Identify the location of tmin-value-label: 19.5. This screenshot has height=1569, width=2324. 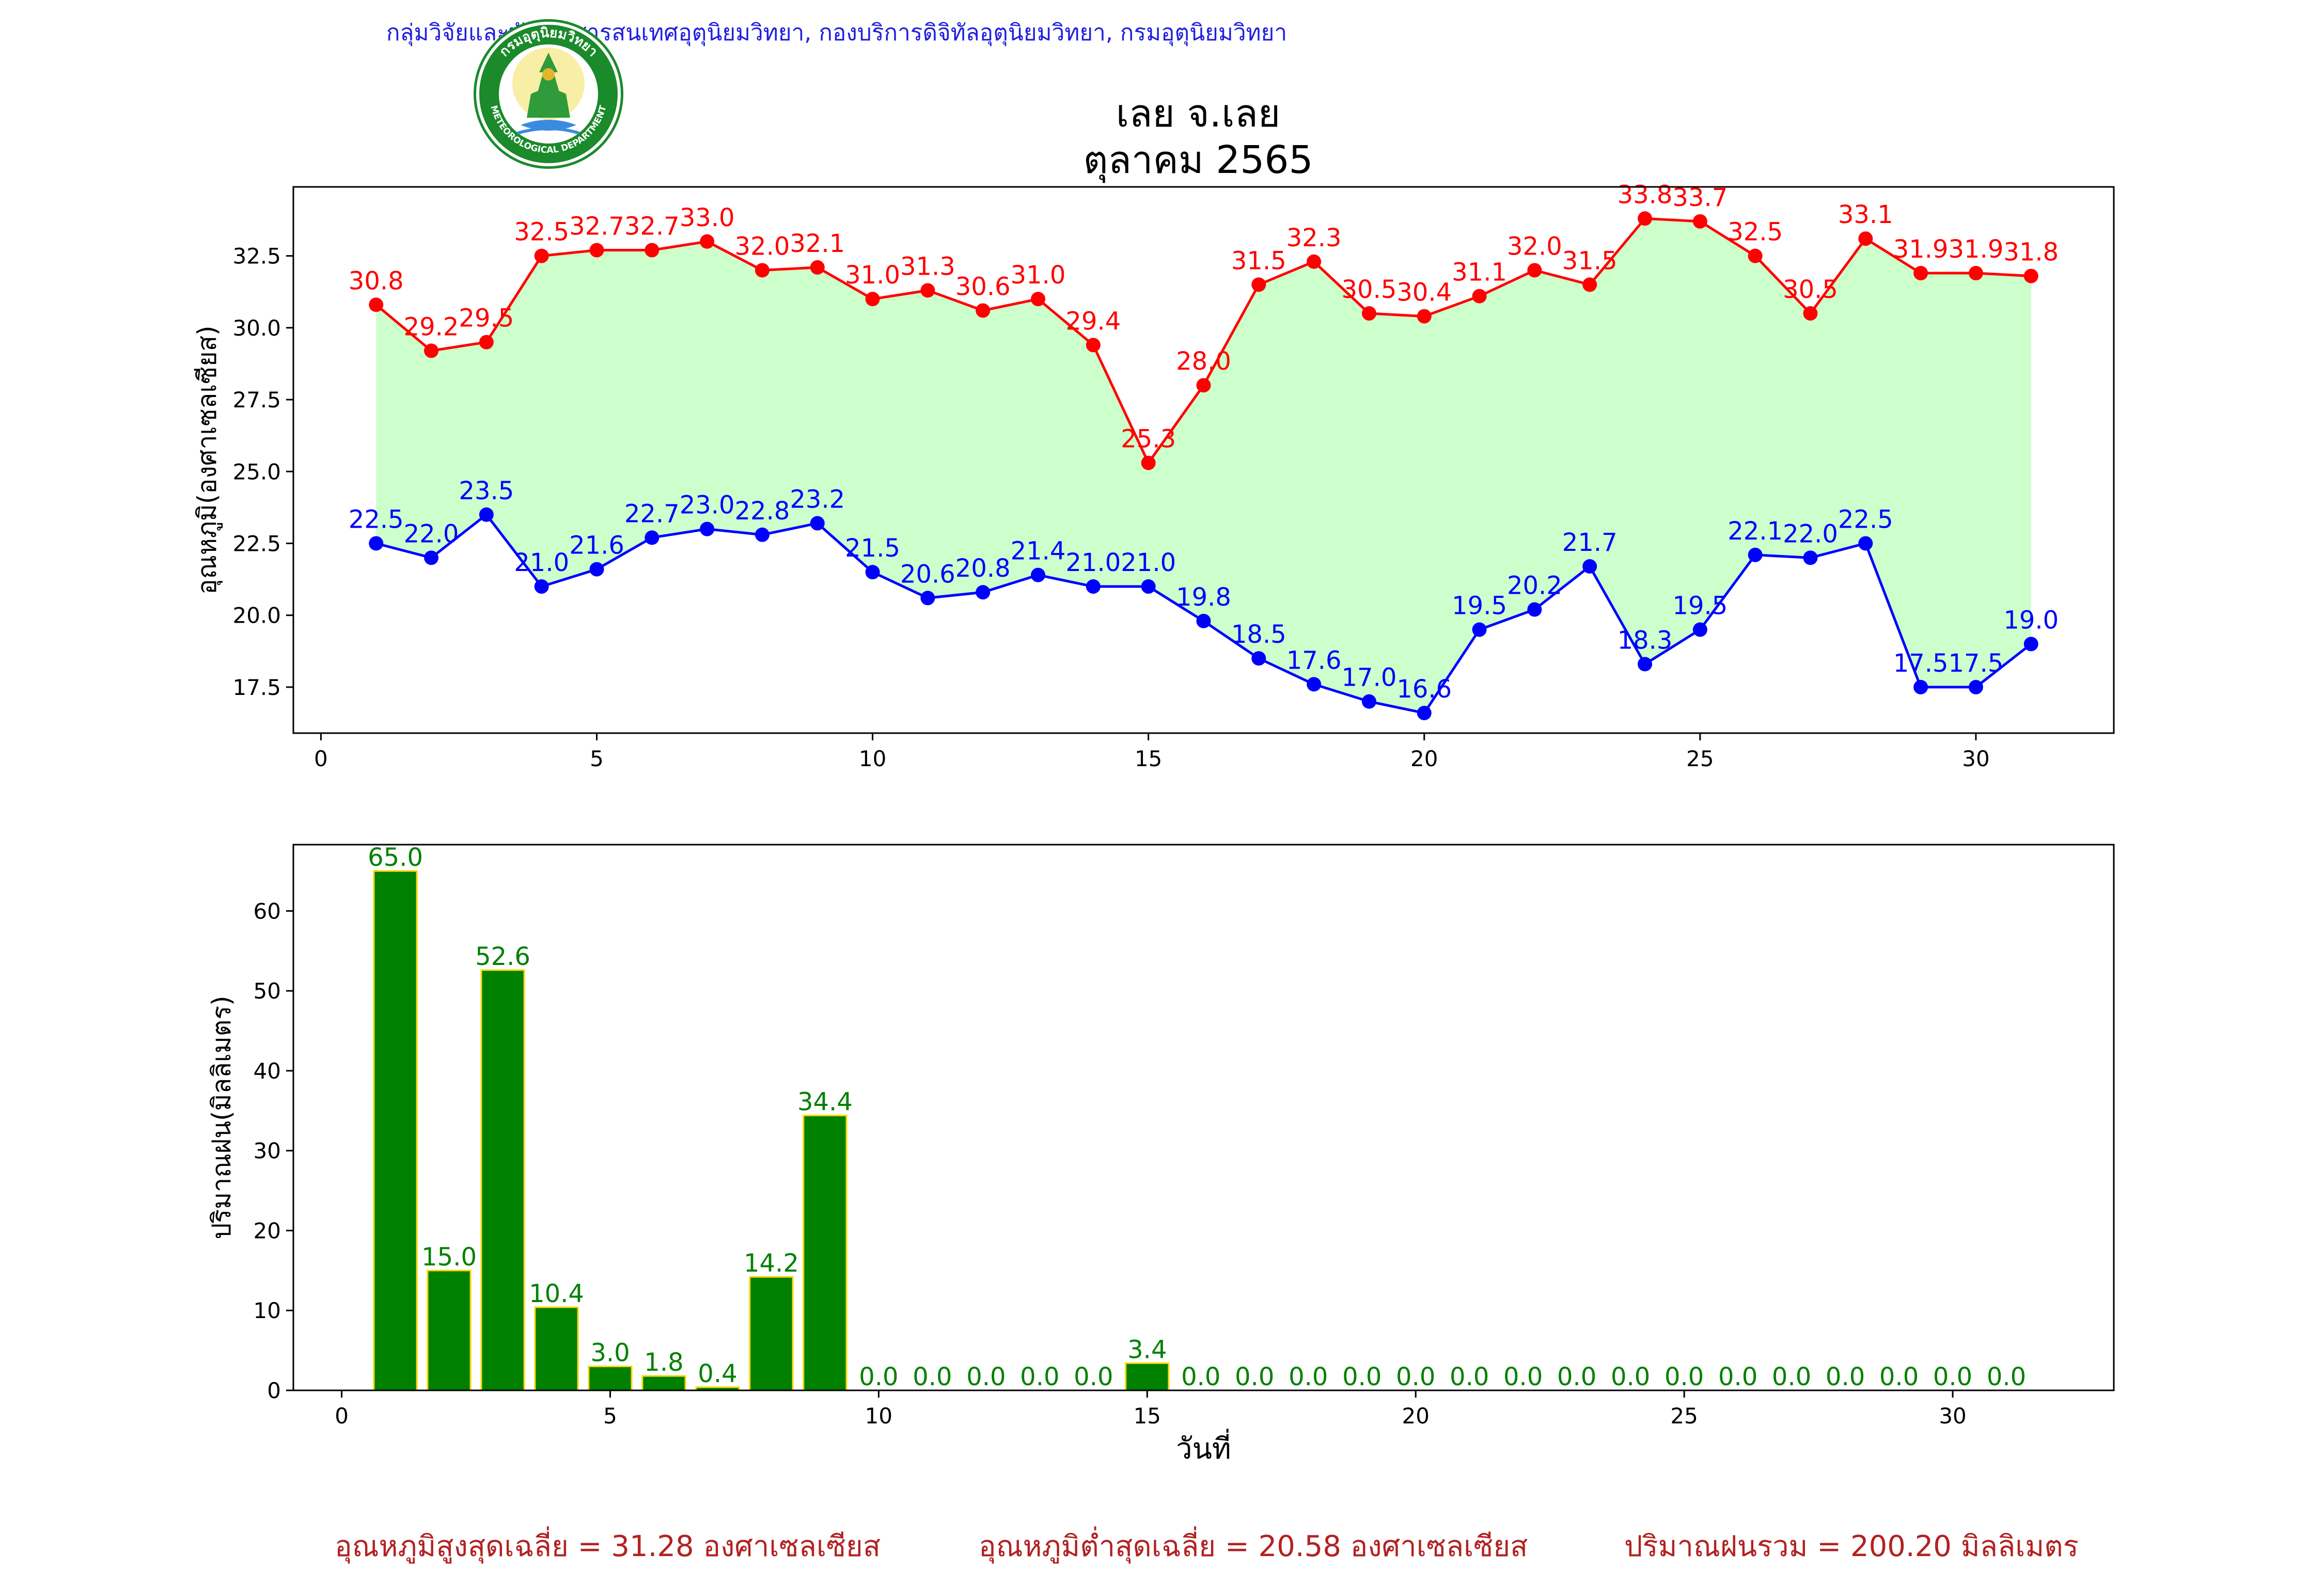
(1479, 606).